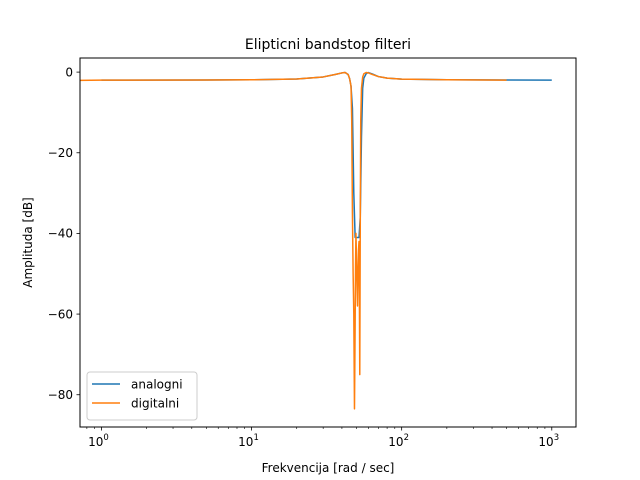  I want to click on x-axis-label: Frekvencija [rad / sec], so click(328, 468).